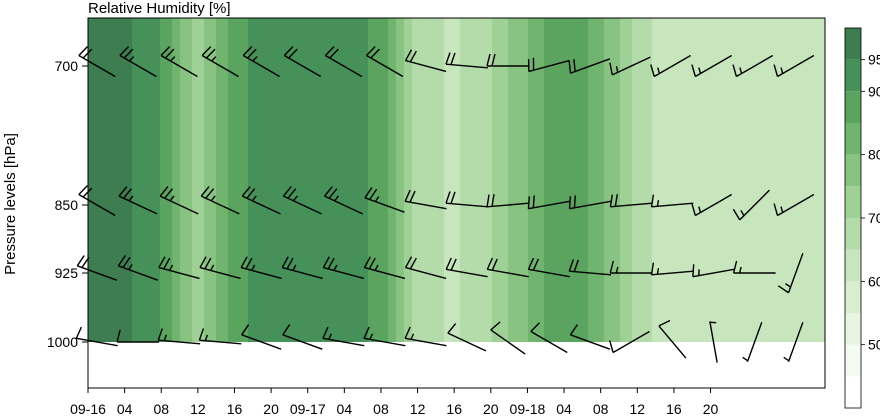 The width and height of the screenshot is (880, 418). What do you see at coordinates (159, 8) in the screenshot?
I see `chart-title: Relative Humidity [%]` at bounding box center [159, 8].